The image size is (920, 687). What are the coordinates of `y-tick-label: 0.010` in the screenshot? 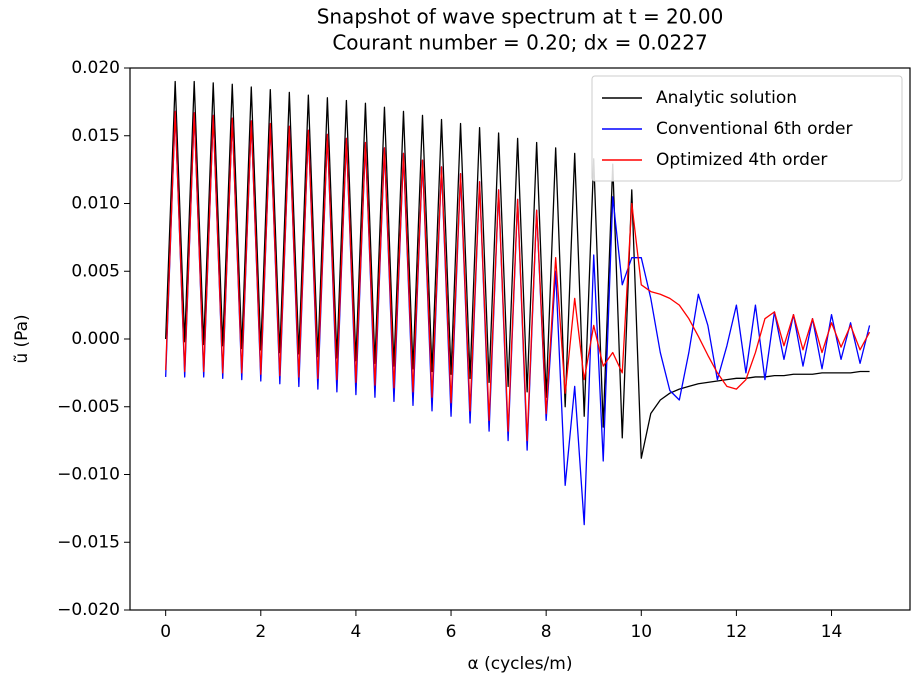 It's located at (95, 204).